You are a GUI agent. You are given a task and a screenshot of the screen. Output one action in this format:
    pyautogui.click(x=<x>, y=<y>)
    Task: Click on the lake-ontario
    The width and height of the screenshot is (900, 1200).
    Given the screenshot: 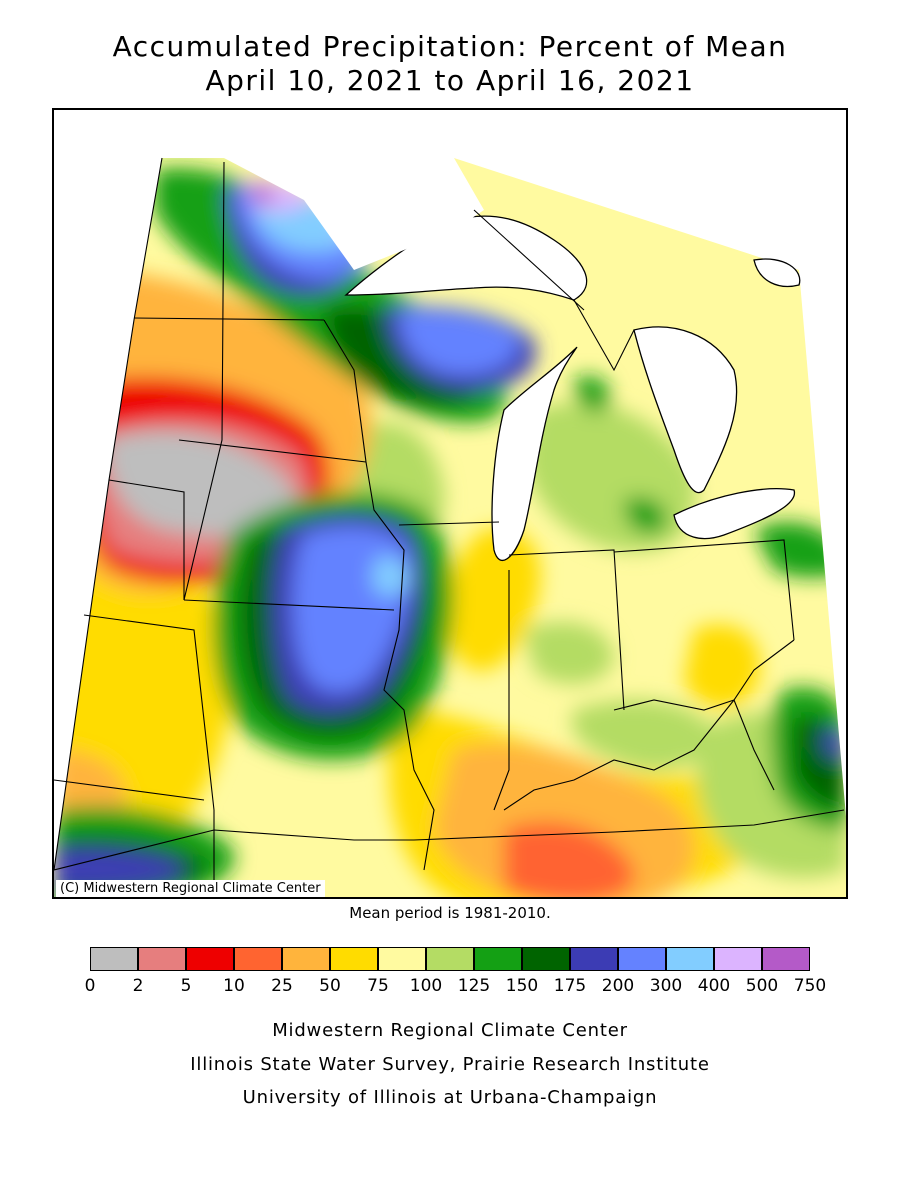 What is the action you would take?
    pyautogui.click(x=777, y=273)
    